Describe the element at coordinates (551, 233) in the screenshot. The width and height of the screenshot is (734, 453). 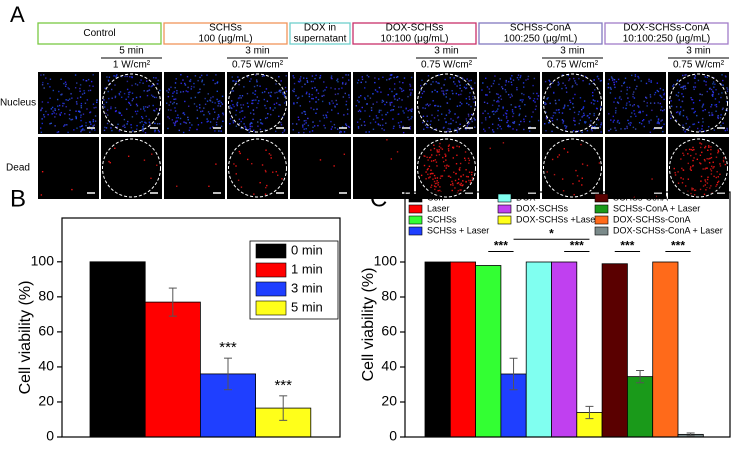
I see `significance: *` at that location.